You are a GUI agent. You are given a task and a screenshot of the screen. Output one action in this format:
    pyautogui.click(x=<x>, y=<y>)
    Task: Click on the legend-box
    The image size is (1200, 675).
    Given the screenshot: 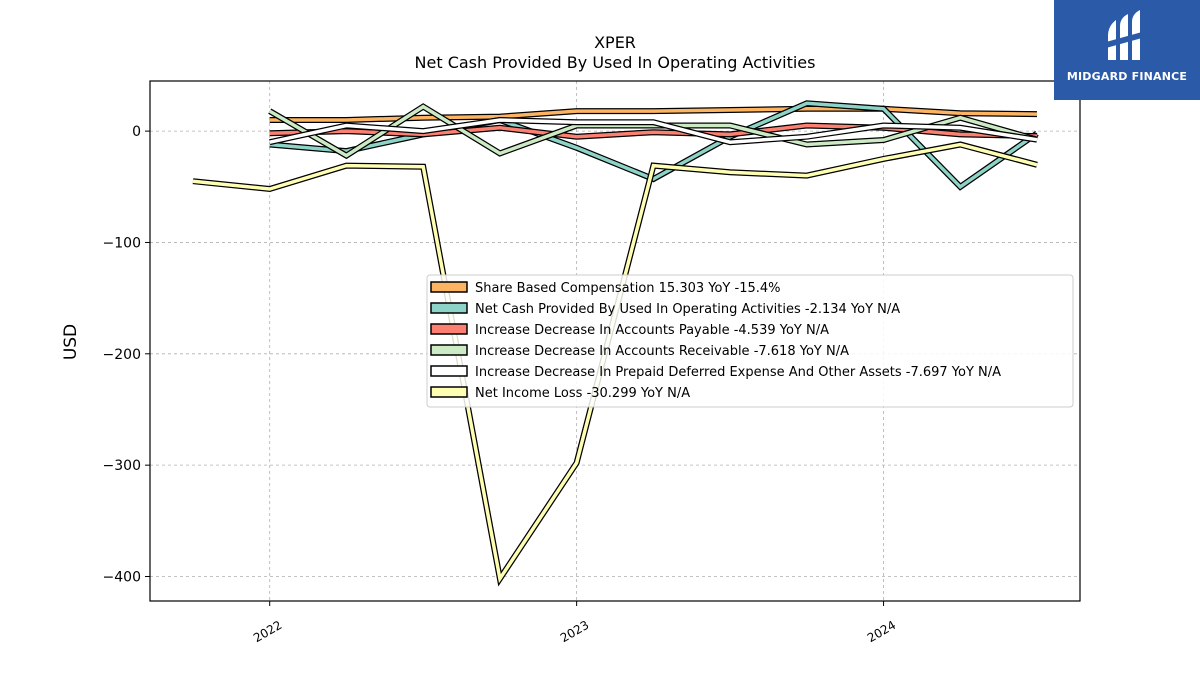 What is the action you would take?
    pyautogui.click(x=750, y=341)
    